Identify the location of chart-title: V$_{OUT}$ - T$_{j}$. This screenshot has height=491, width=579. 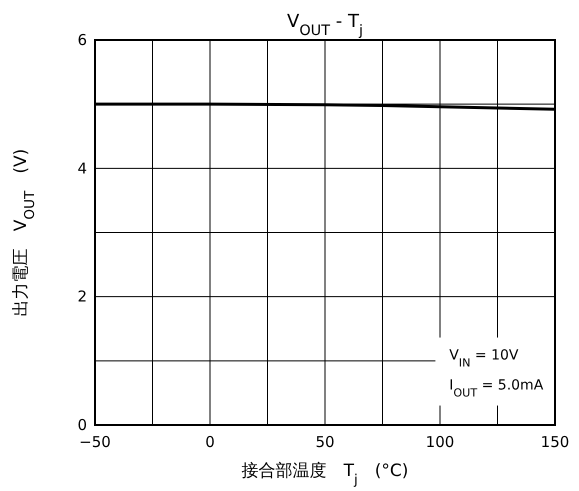
(325, 25).